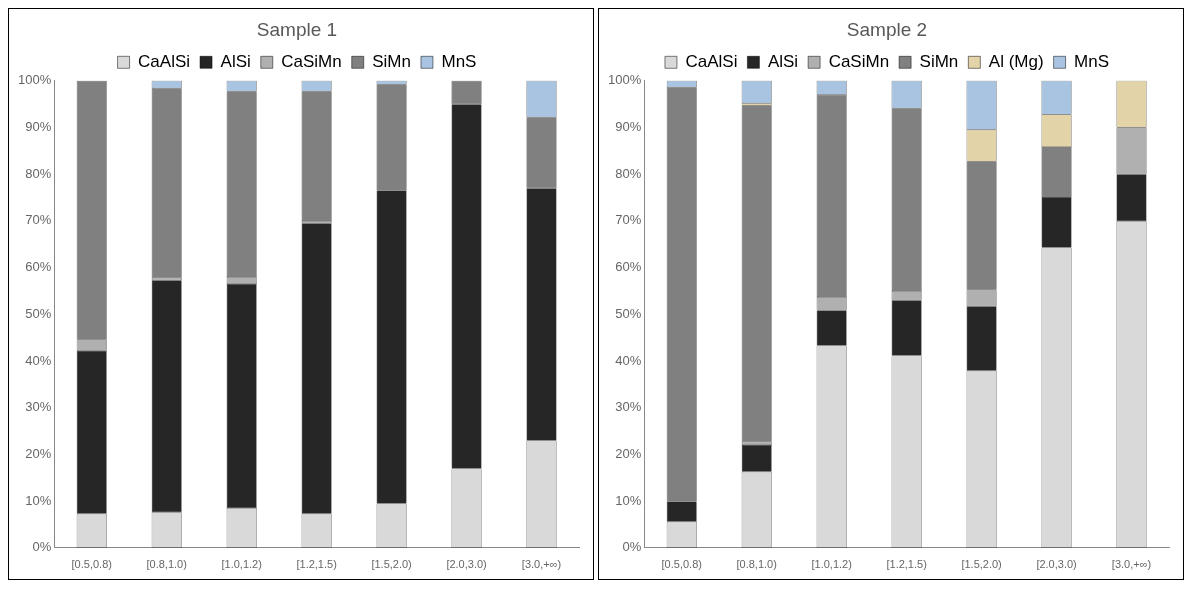  What do you see at coordinates (1016, 61) in the screenshot?
I see `legend-label: Al (Mg)` at bounding box center [1016, 61].